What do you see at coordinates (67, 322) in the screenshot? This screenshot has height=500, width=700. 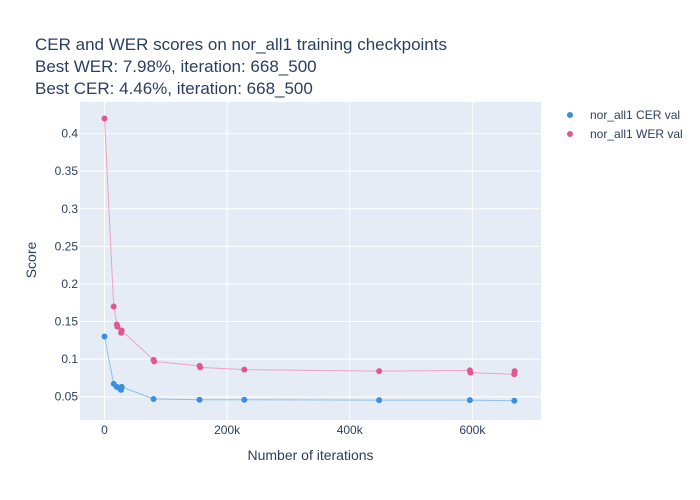 I see `y-tick-label: 0.15` at bounding box center [67, 322].